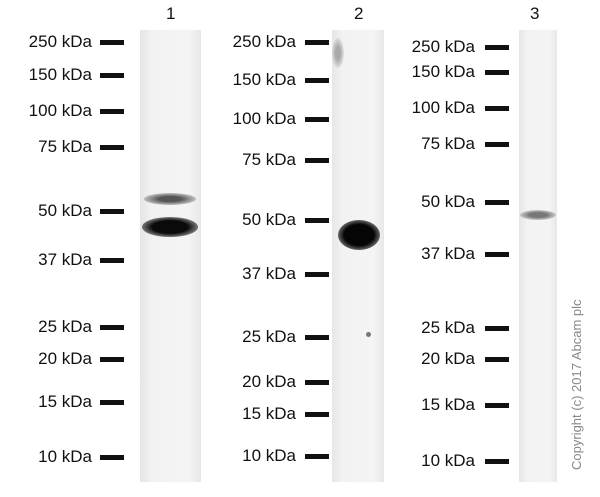 The width and height of the screenshot is (600, 497). Describe the element at coordinates (338, 53) in the screenshot. I see `smear` at that location.